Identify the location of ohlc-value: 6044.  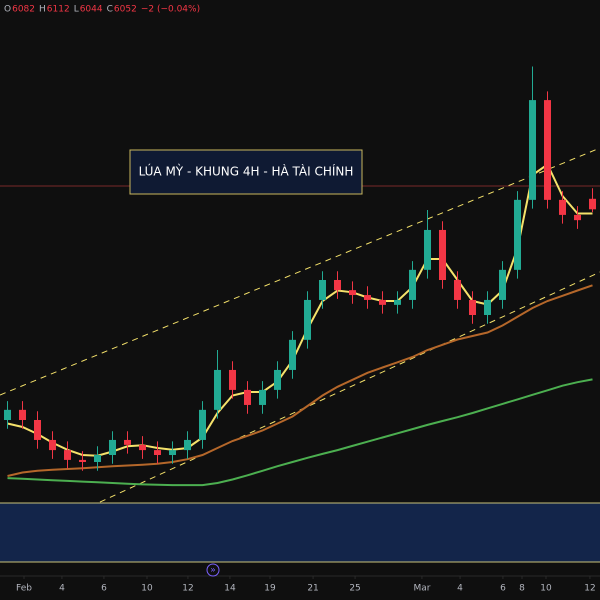
(91, 10).